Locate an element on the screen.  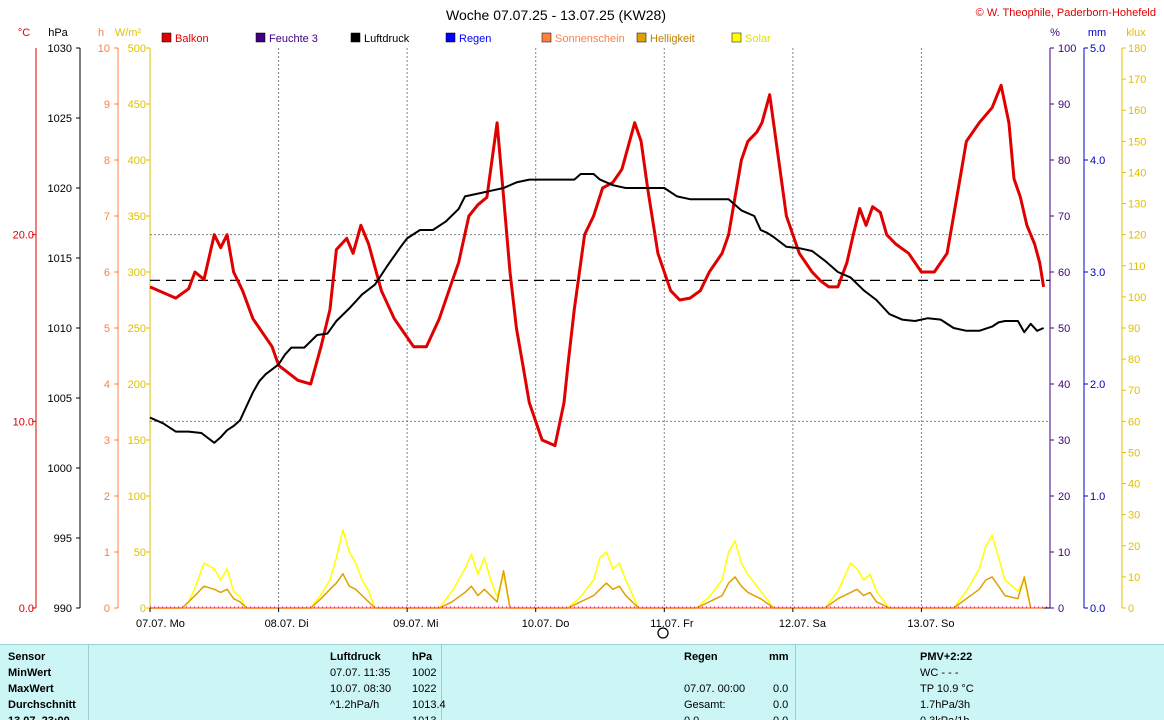
lux-tick-label: 150 is located at coordinates (1137, 142).